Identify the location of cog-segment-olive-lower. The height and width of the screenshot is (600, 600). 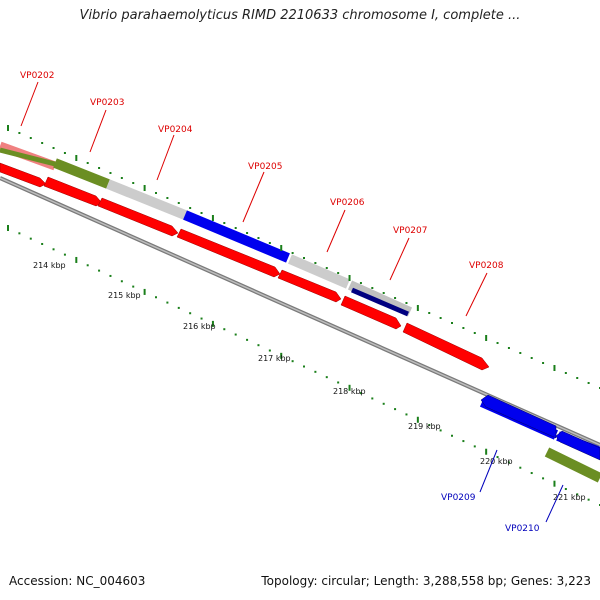
(572, 465).